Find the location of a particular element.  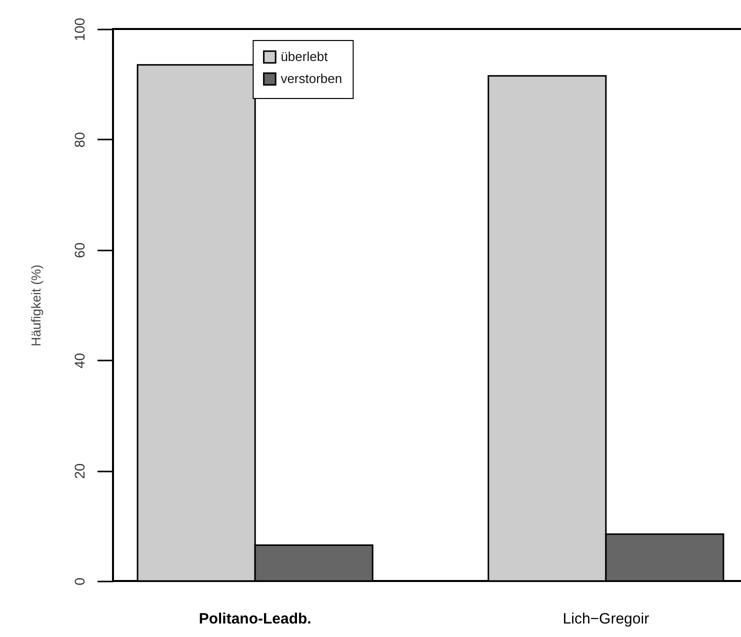

y-tick-label: 100 is located at coordinates (80, 30).